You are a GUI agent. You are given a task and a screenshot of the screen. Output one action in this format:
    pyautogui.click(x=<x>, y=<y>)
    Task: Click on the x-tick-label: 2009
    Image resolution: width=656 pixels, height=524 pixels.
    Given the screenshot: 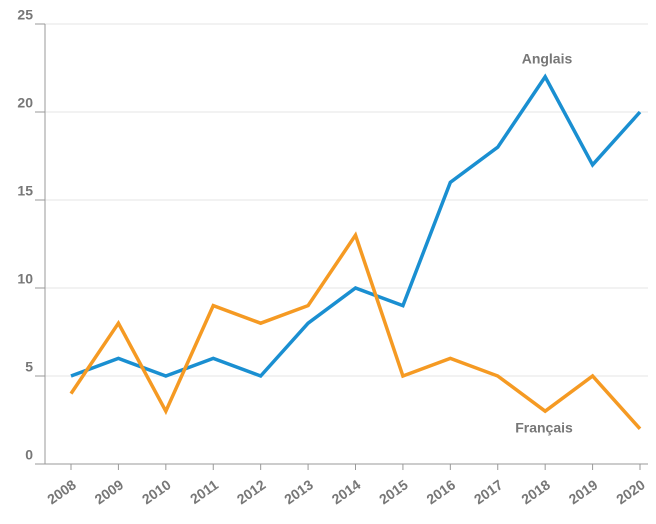 What is the action you would take?
    pyautogui.click(x=109, y=491)
    